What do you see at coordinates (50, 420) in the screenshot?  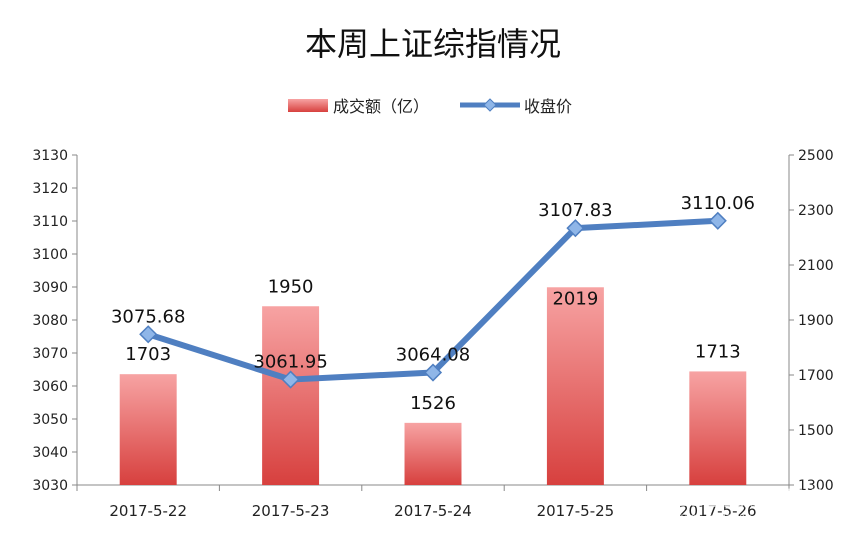 I see `y-left-tick-label: 3050` at bounding box center [50, 420].